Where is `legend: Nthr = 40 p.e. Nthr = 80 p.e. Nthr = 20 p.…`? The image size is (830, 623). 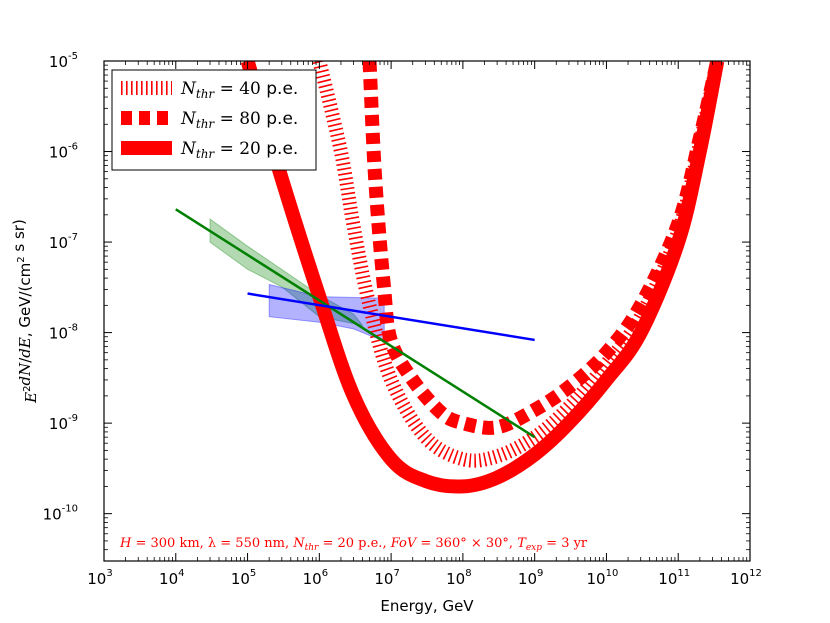 legend: Nthr = 40 p.e. Nthr = 80 p.e. Nthr = 20 p.… is located at coordinates (214, 120).